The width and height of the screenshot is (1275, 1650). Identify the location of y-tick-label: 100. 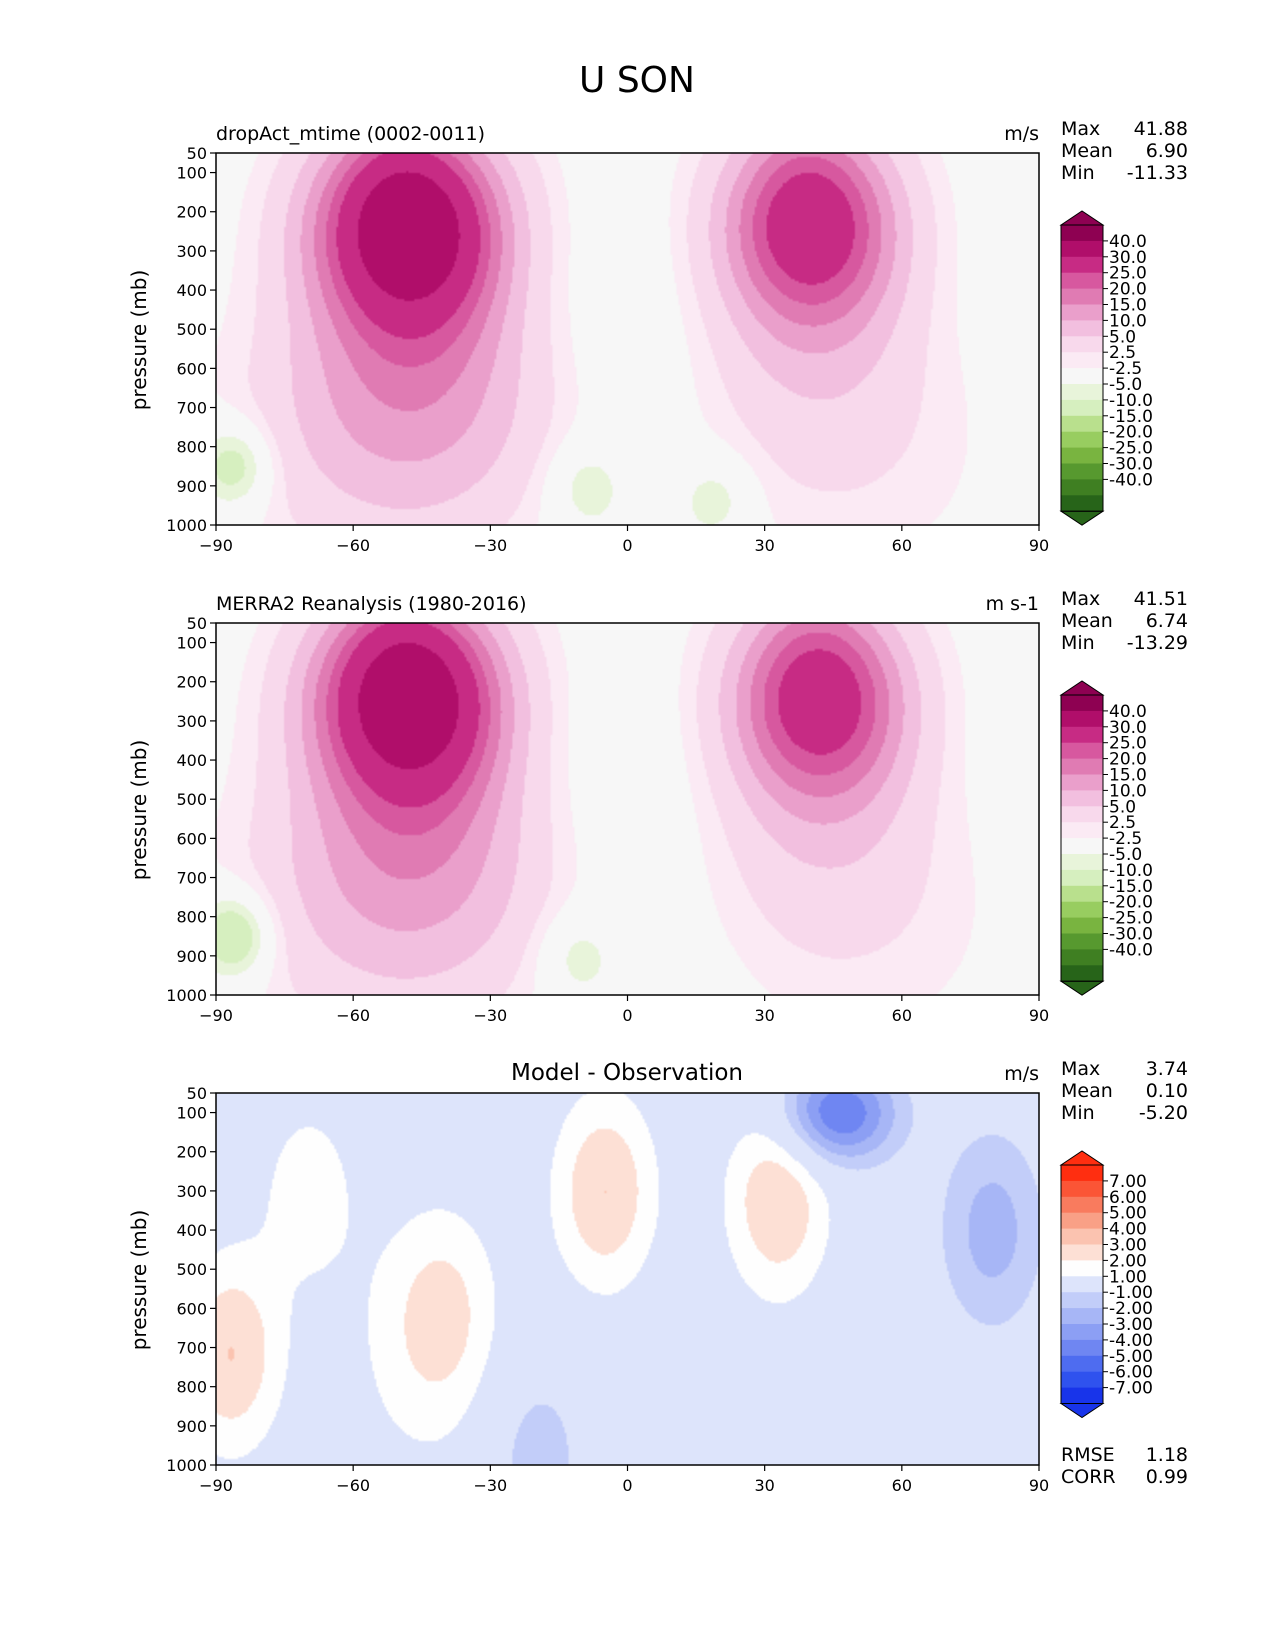
(191, 1113).